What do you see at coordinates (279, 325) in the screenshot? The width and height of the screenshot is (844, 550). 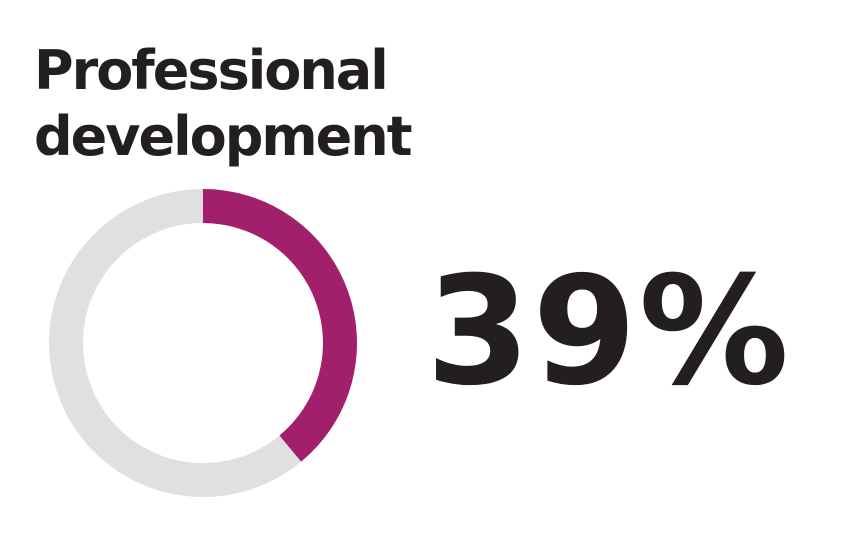 I see `donut-filled-arc` at bounding box center [279, 325].